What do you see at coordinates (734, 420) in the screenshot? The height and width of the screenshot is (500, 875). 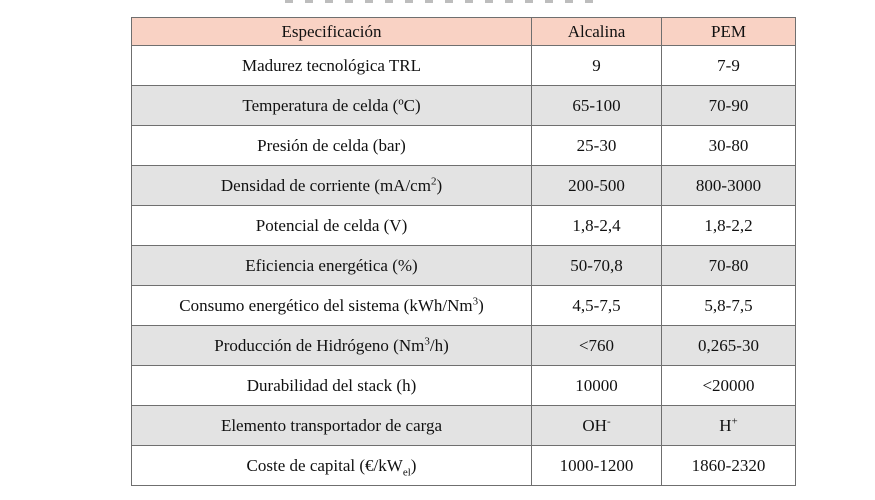 I see `pem-value-superscript: +` at bounding box center [734, 420].